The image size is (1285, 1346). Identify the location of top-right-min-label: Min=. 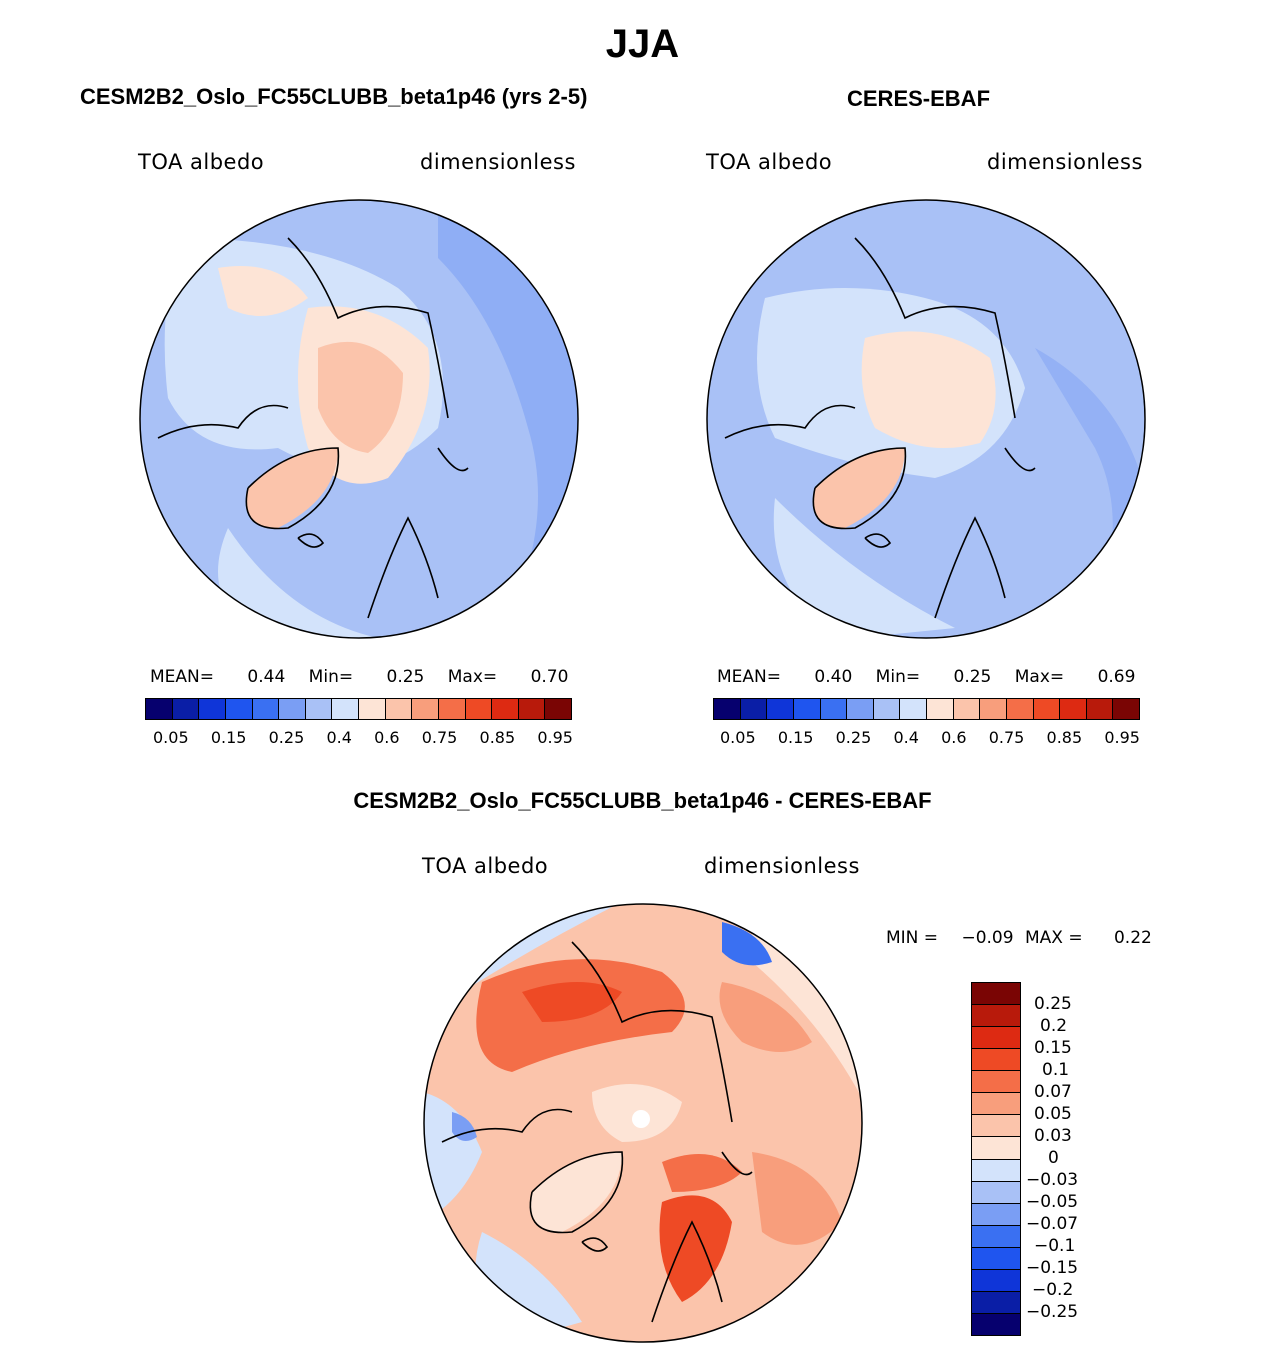
(898, 677).